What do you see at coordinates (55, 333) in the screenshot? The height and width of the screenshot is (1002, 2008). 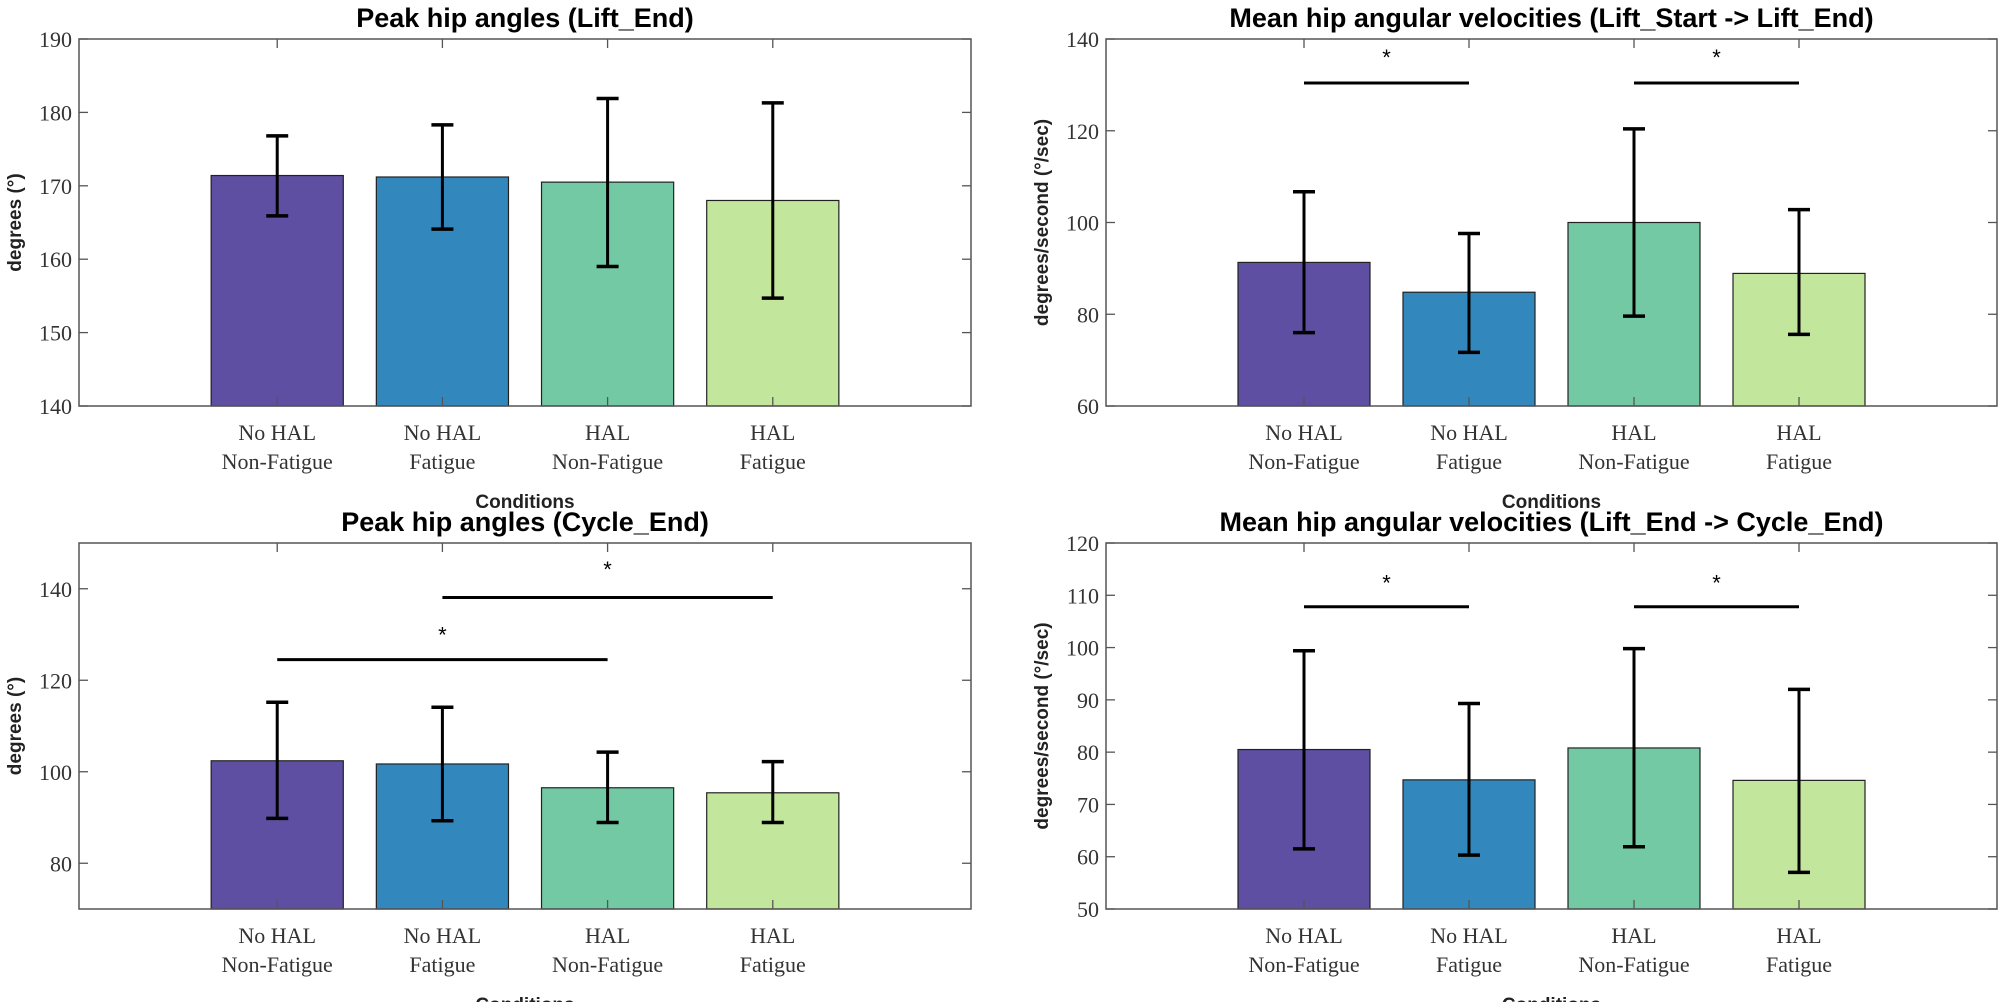 I see `y-tick-label: 150` at bounding box center [55, 333].